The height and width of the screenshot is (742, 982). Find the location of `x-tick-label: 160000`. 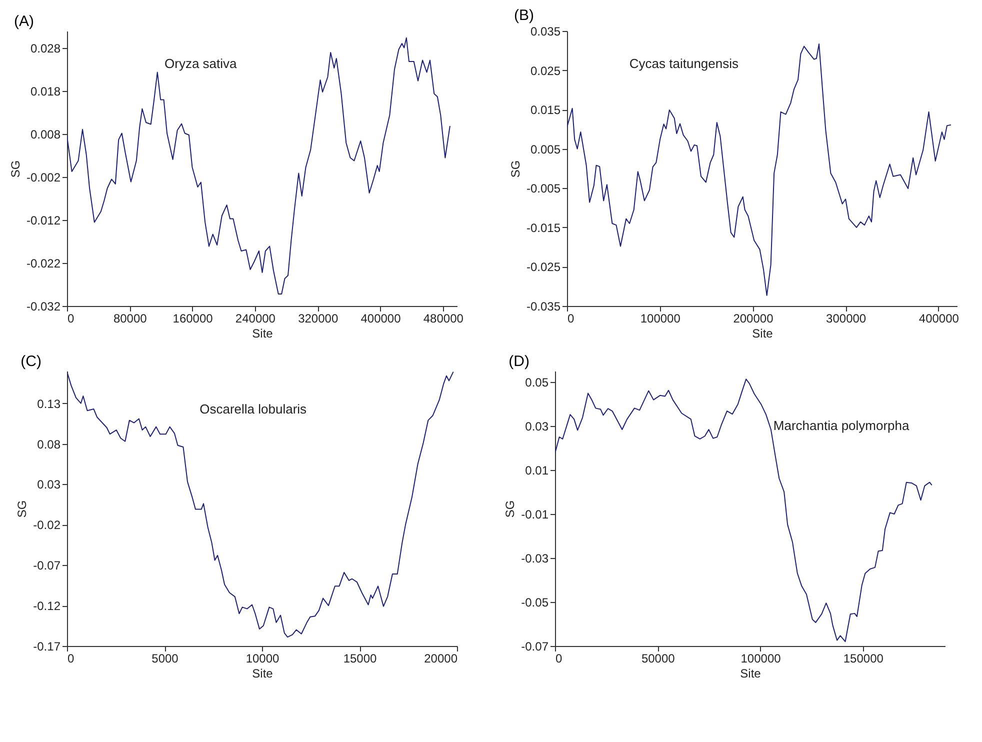

x-tick-label: 160000 is located at coordinates (193, 319).